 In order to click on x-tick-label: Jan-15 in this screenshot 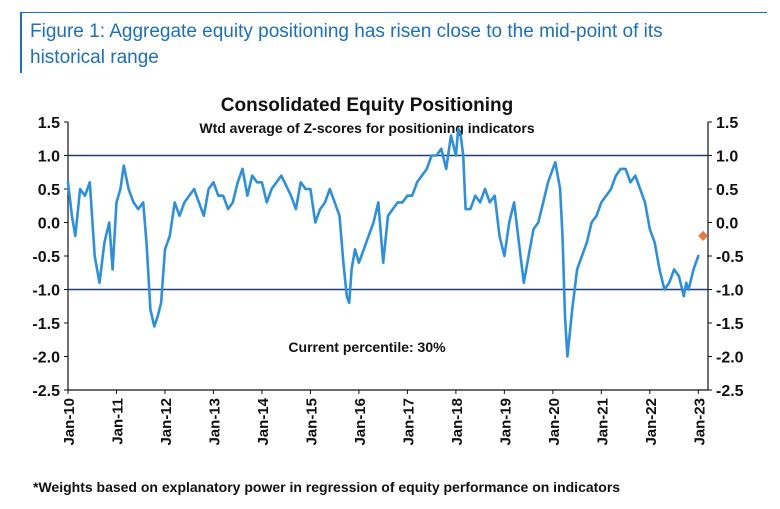, I will do `click(311, 422)`.